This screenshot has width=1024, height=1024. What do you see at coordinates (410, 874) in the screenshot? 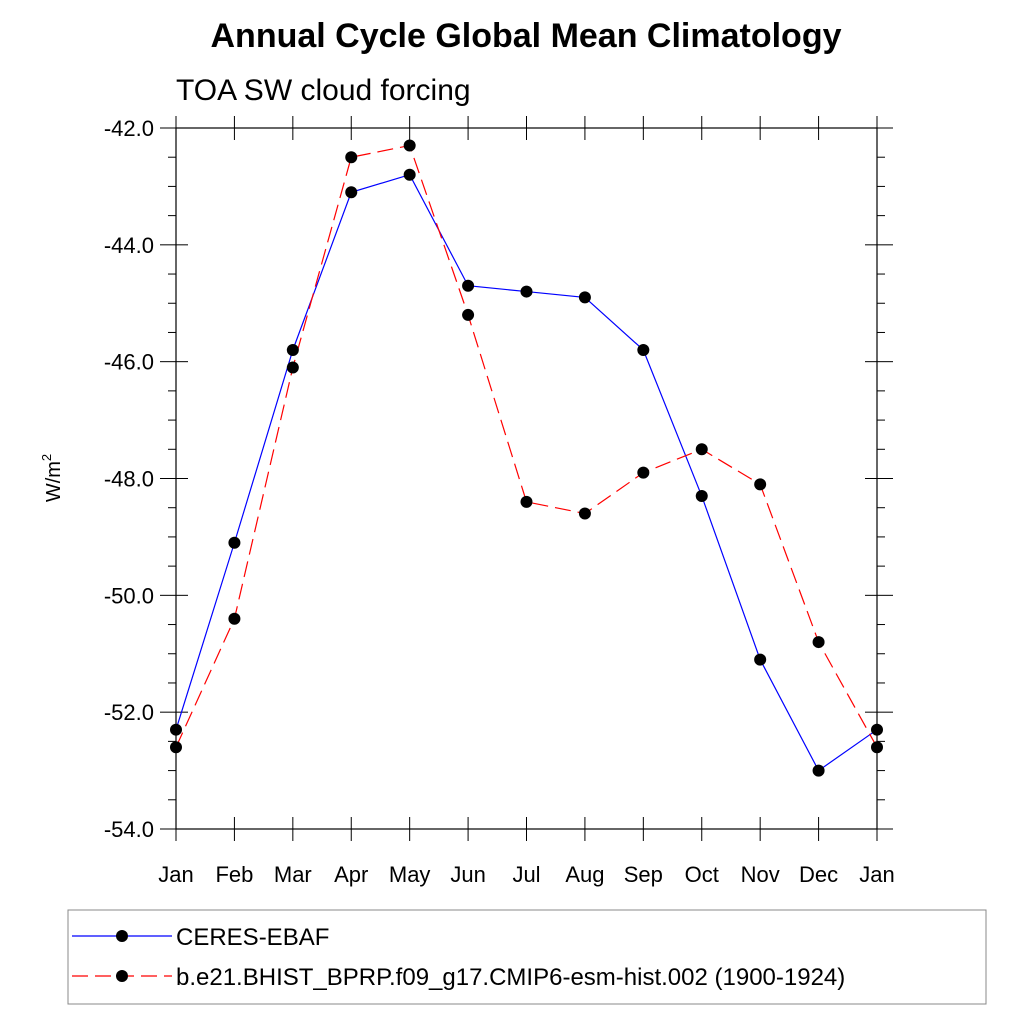
I see `x-tick-label: May` at bounding box center [410, 874].